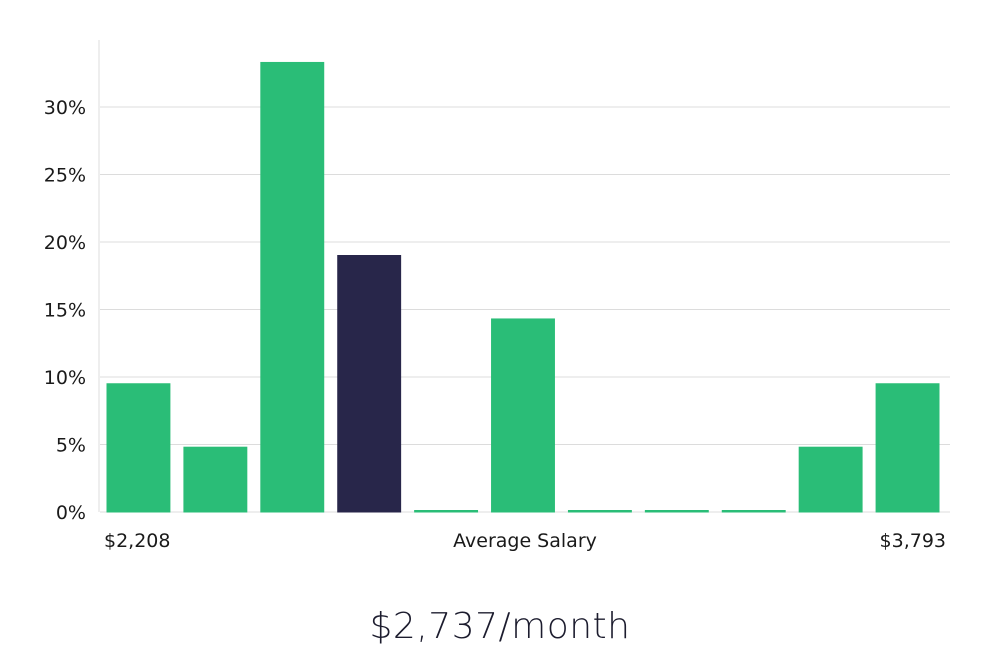  What do you see at coordinates (525, 541) in the screenshot?
I see `x-axis-label: Average Salary` at bounding box center [525, 541].